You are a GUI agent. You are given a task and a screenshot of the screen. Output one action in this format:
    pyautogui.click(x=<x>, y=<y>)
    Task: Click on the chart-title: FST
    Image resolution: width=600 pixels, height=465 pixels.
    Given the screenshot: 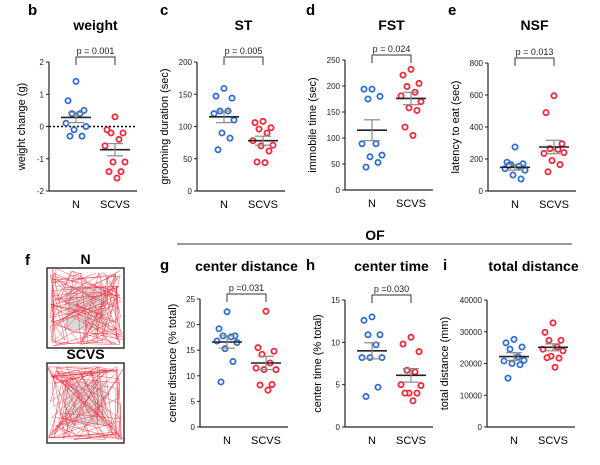 What is the action you would take?
    pyautogui.click(x=391, y=25)
    